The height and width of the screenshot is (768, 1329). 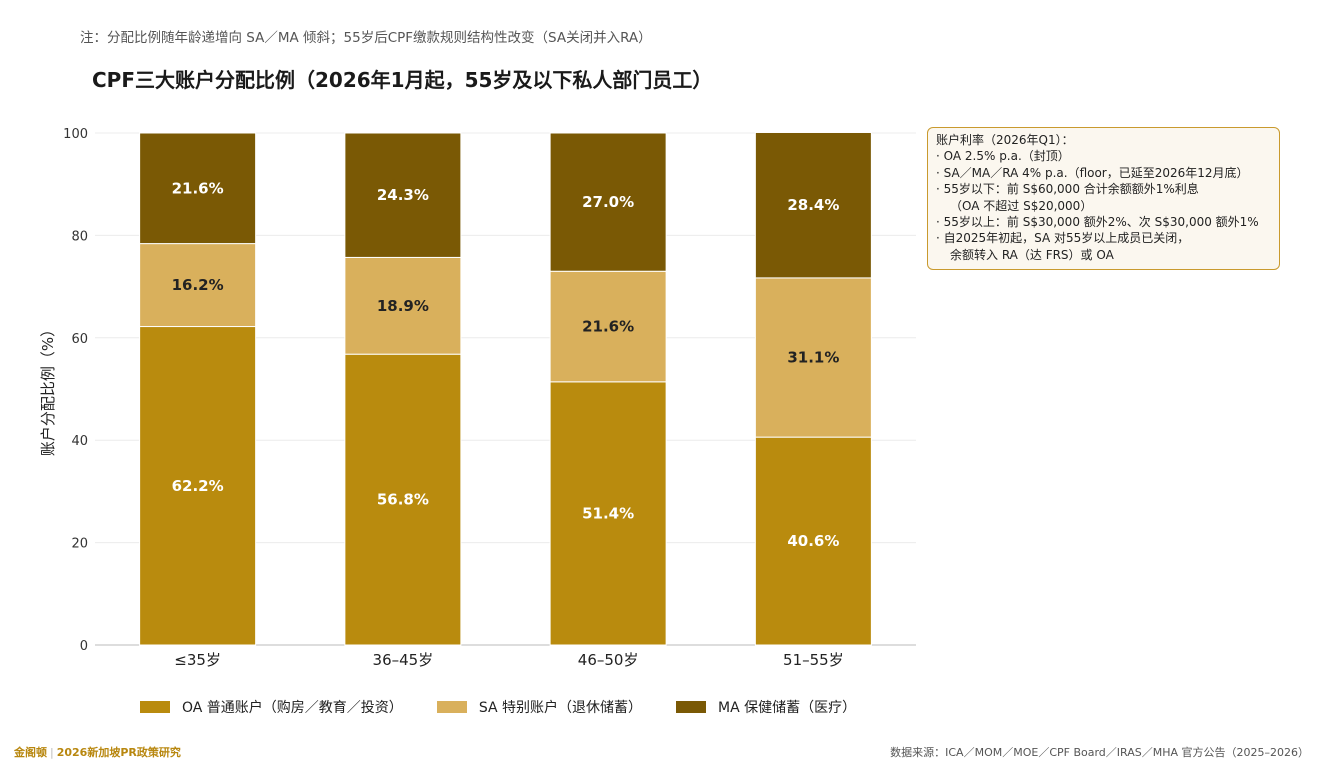 I want to click on data-label: 27.0%, so click(x=608, y=202).